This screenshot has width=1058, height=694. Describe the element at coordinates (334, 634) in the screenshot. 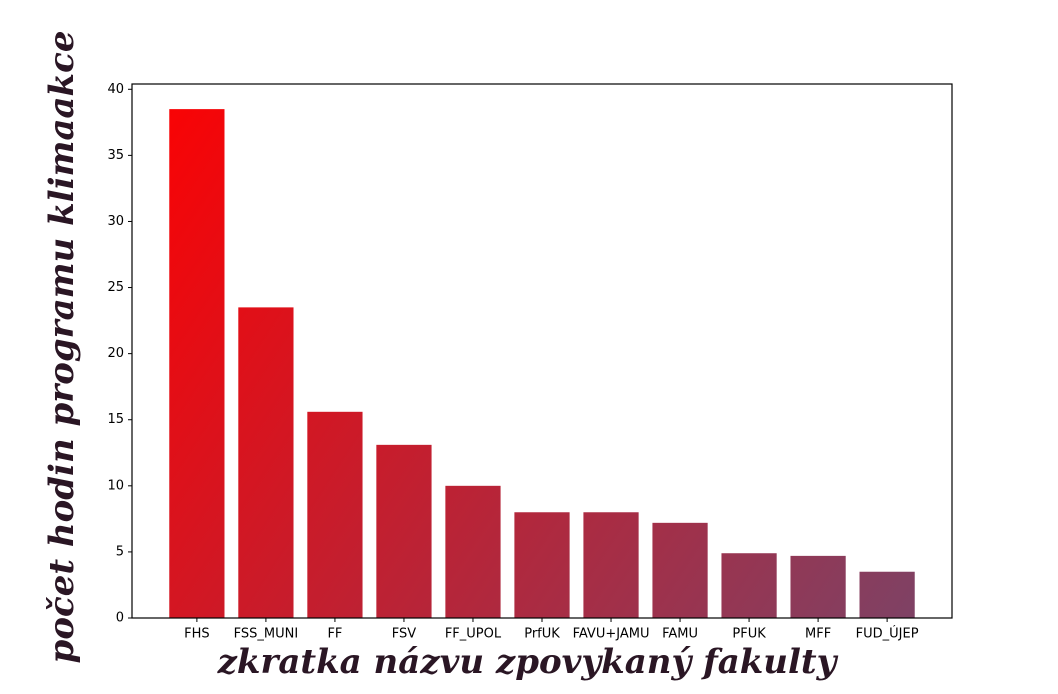

I see `x-tick-label: FF` at that location.